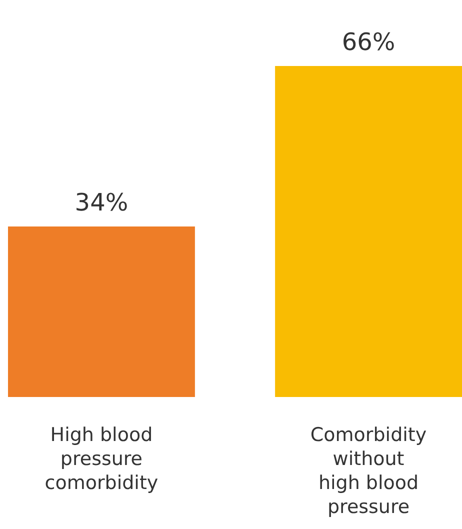 The height and width of the screenshot is (529, 462). I want to click on x-tick-label: Comorbidity without high blood pressure, so click(368, 471).